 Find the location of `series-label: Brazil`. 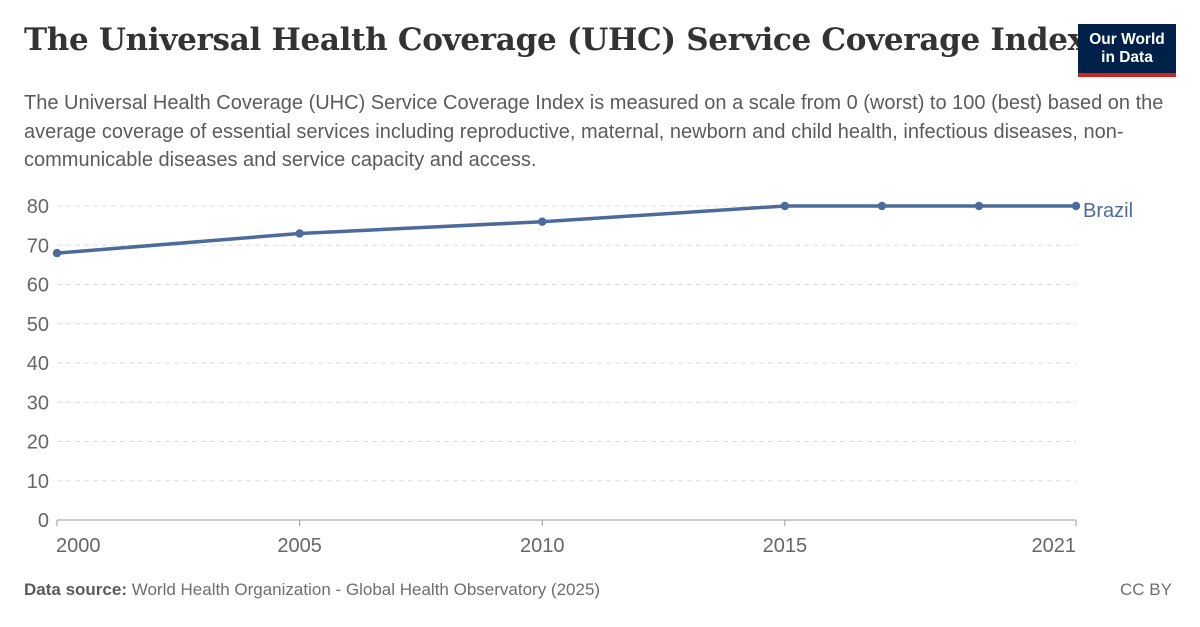

series-label: Brazil is located at coordinates (1108, 211).